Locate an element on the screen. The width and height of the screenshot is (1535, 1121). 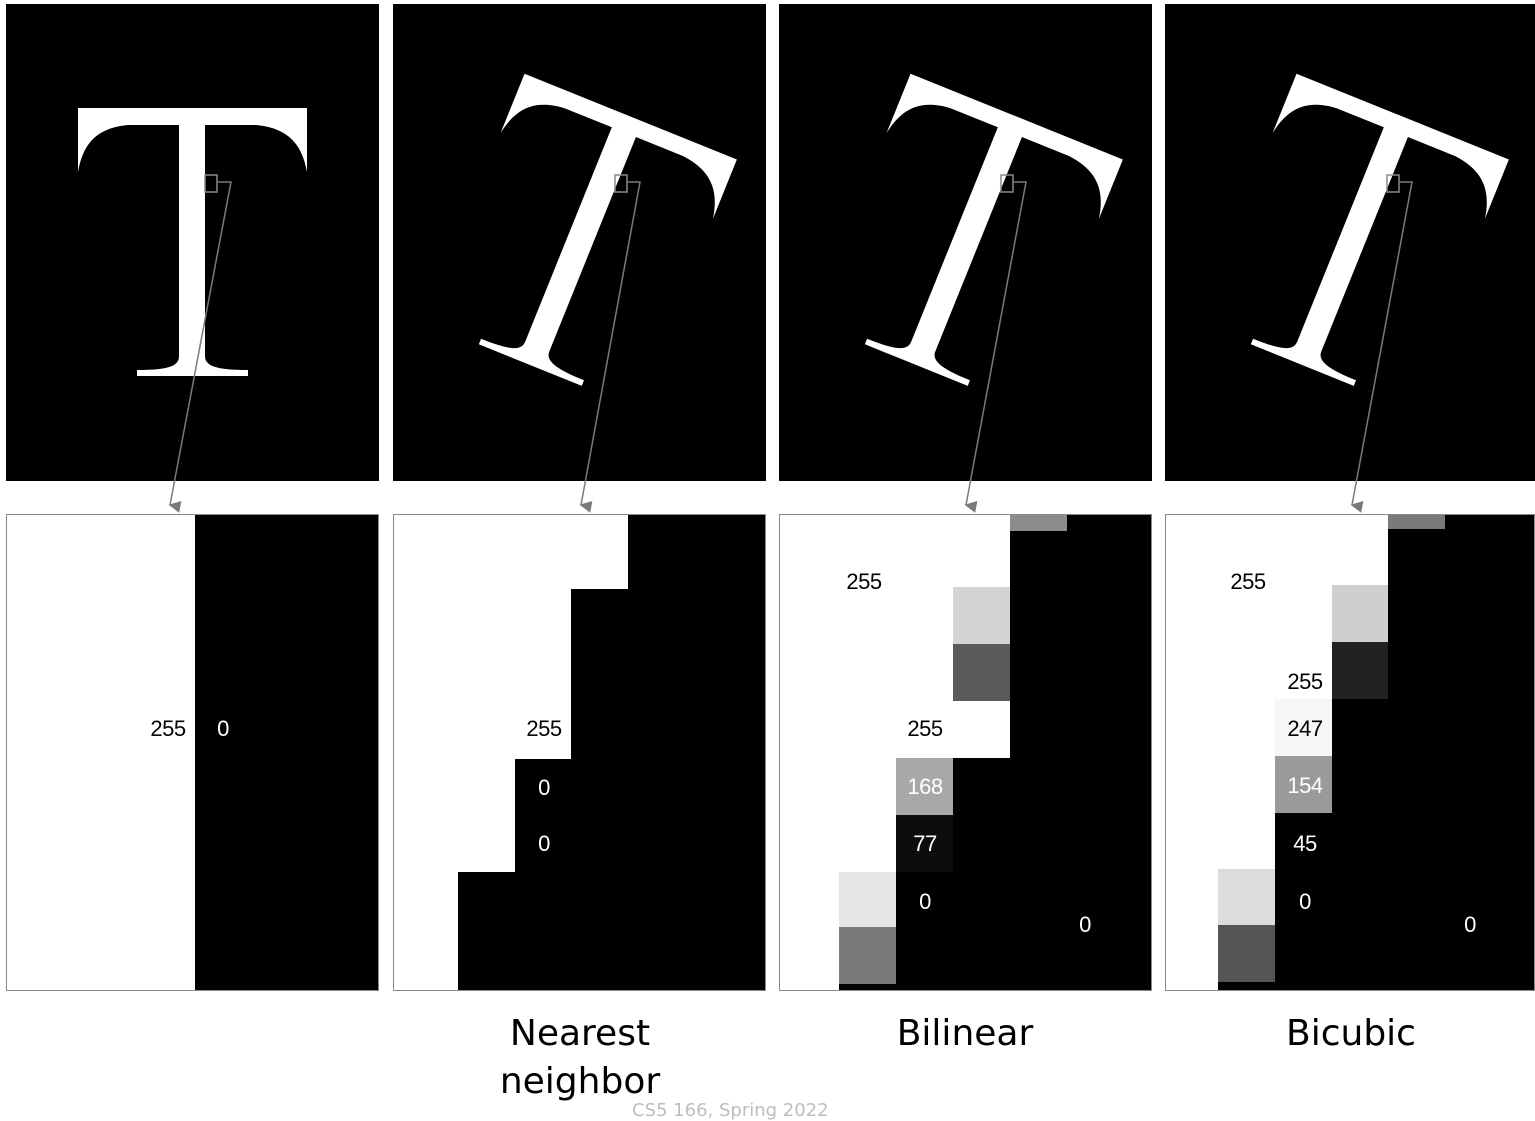
bilinear-t-image is located at coordinates (965, 242).